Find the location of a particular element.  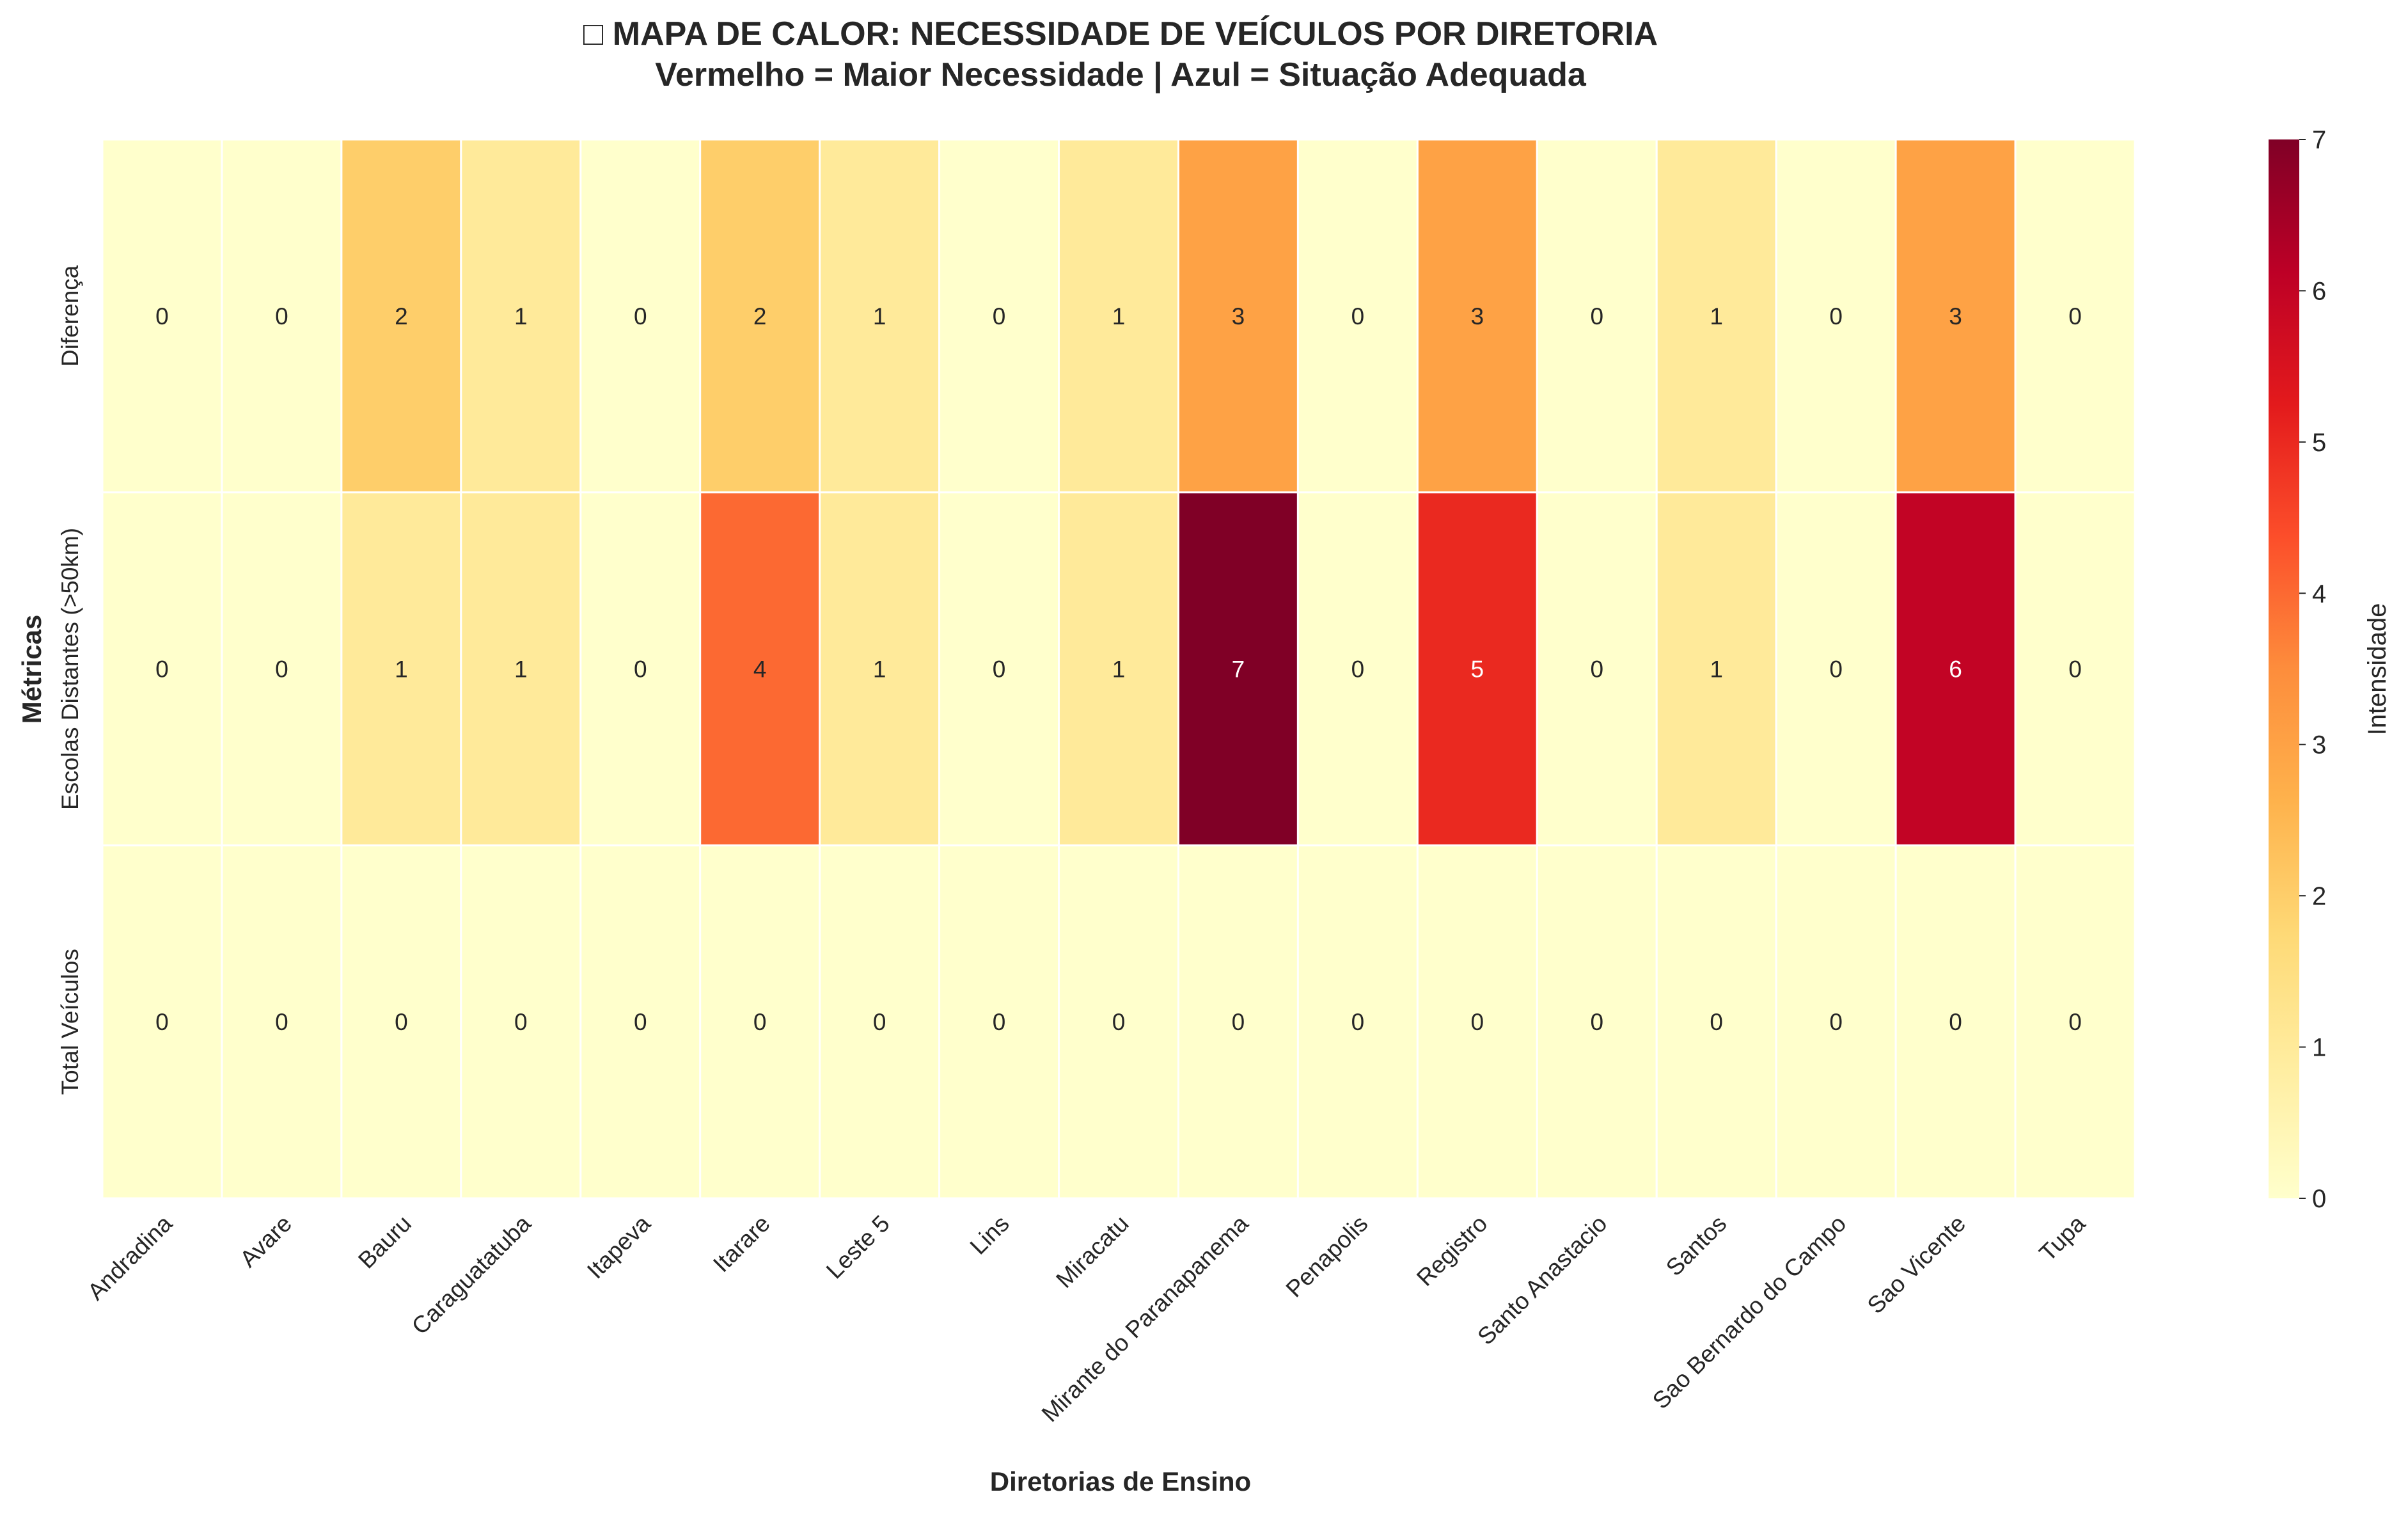

x-tick-label: Santos is located at coordinates (1696, 1245).